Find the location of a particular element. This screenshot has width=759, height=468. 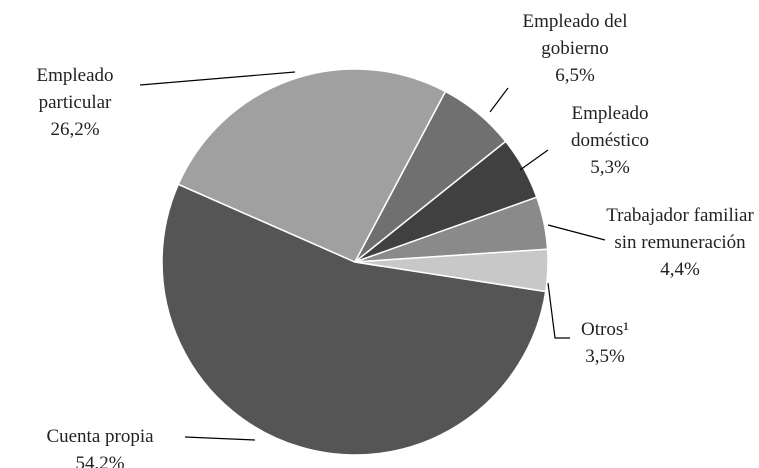

slice-label: Otros¹ 3,5% is located at coordinates (605, 343).